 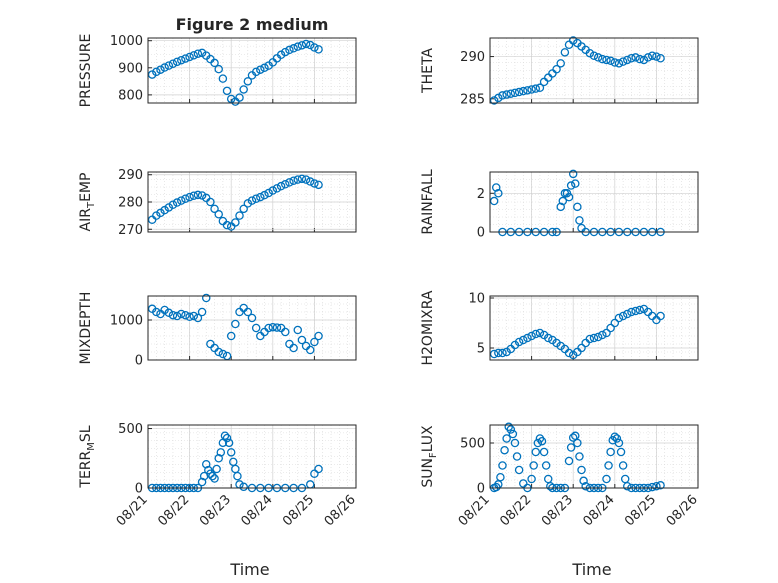 I want to click on y-tick-label: 900, so click(x=130, y=68).